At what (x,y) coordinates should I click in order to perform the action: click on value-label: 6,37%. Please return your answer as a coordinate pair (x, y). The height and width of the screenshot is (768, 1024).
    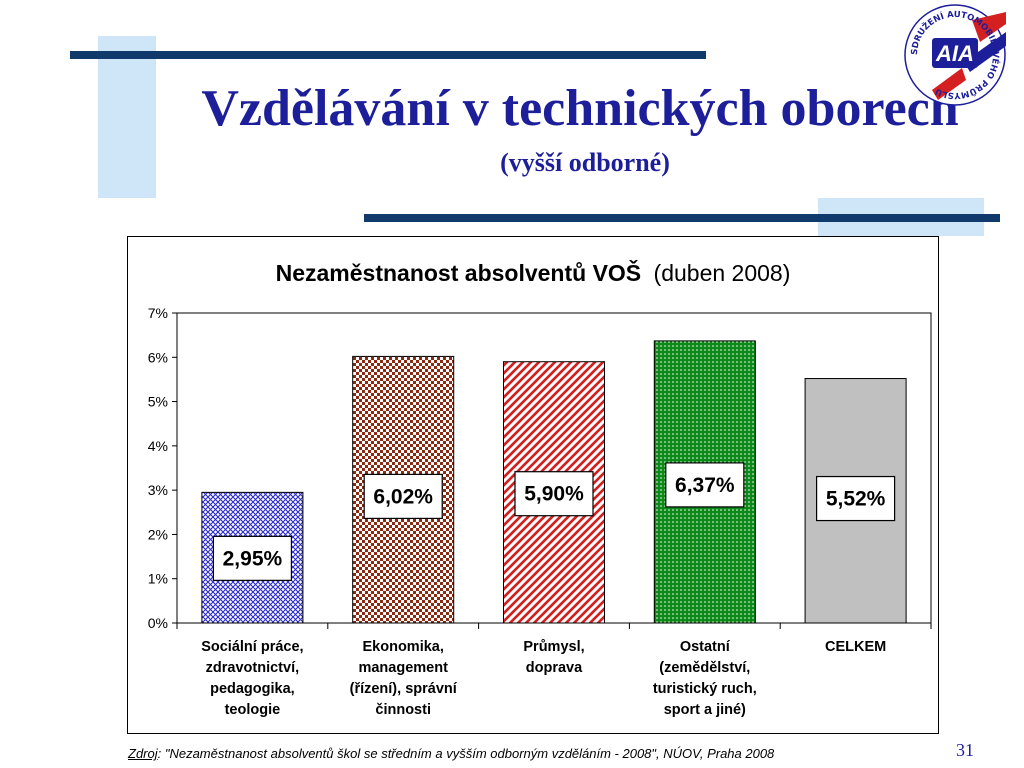
    Looking at the image, I should click on (705, 485).